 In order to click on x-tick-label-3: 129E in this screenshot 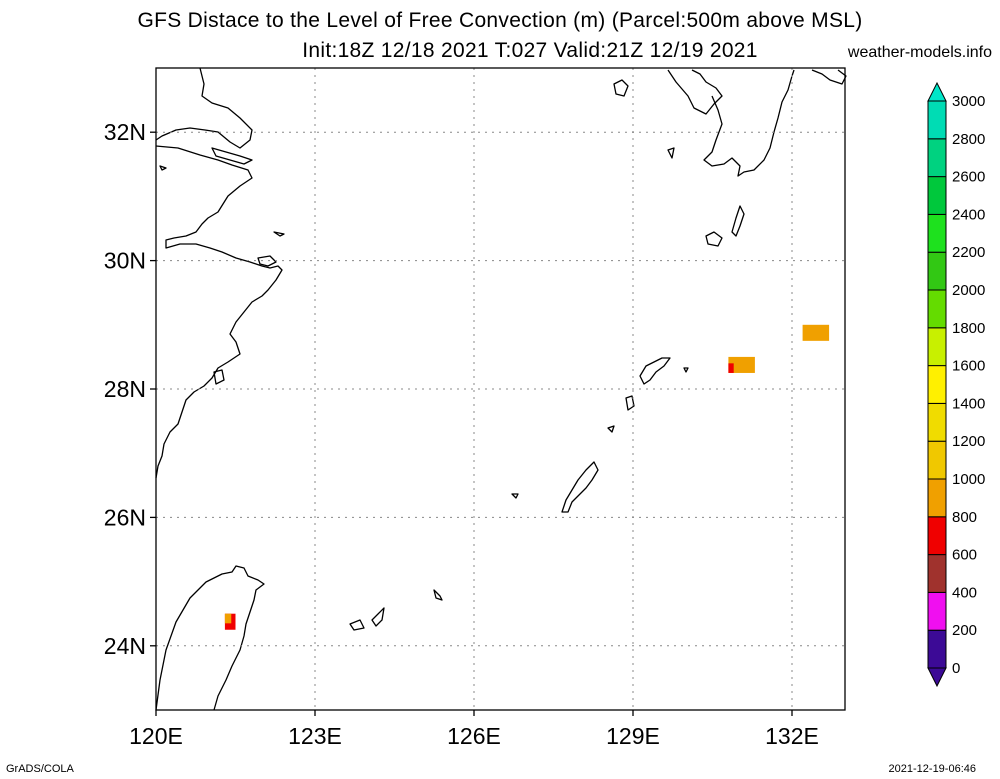, I will do `click(633, 736)`.